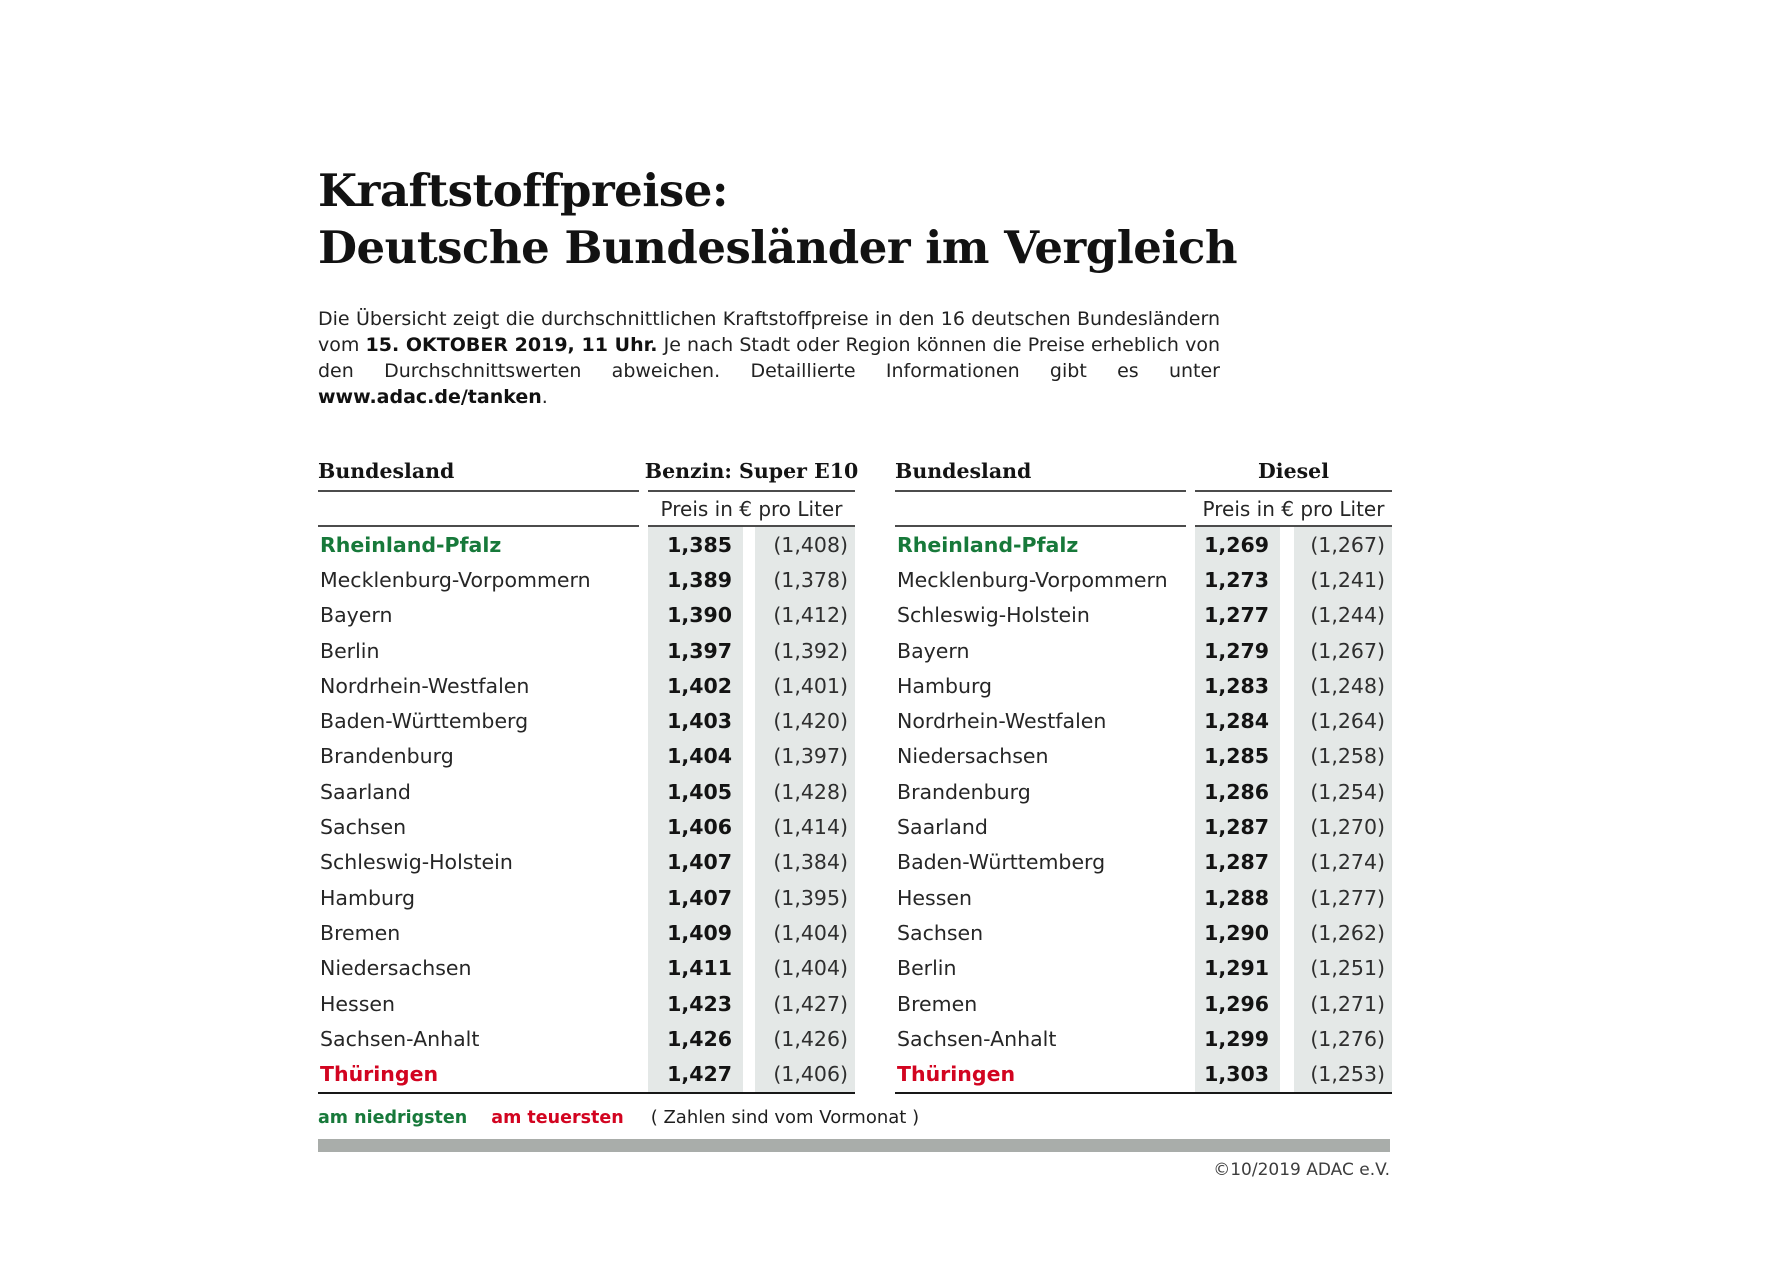 The width and height of the screenshot is (1786, 1276). What do you see at coordinates (695, 650) in the screenshot?
I see `price-current: 1,397` at bounding box center [695, 650].